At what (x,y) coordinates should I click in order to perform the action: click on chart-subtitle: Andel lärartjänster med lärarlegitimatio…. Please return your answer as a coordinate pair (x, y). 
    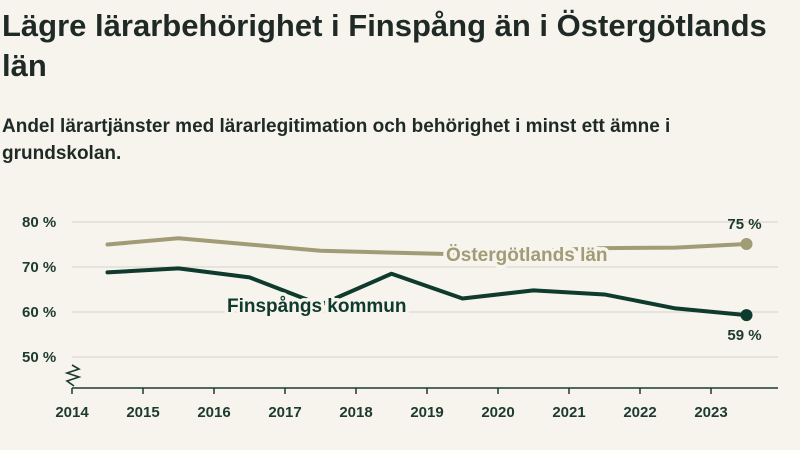
    Looking at the image, I should click on (336, 140).